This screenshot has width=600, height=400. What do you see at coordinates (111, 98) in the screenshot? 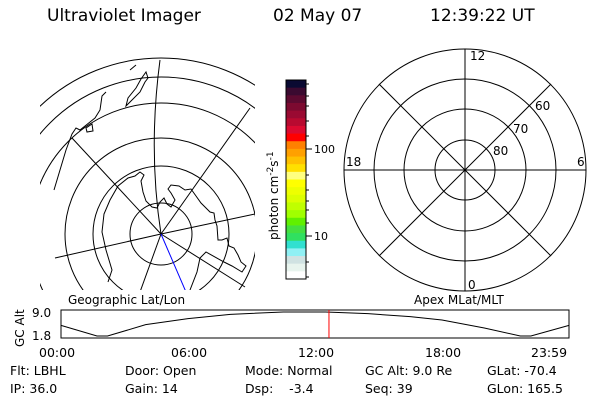
I see `coastline-islands` at bounding box center [111, 98].